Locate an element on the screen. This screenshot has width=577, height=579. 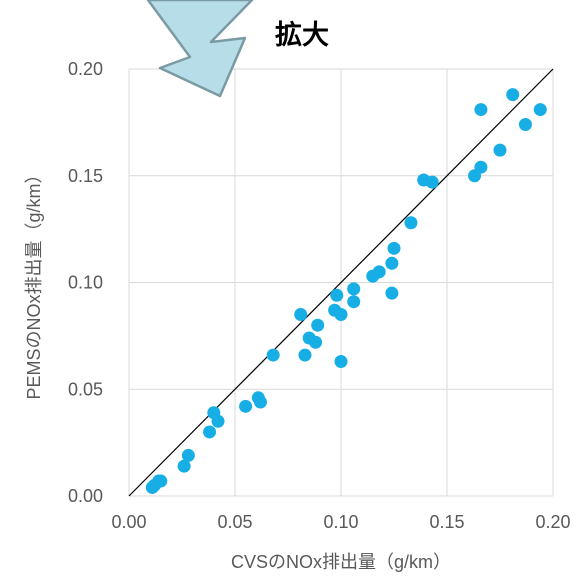
y-tick-label: 0.05 is located at coordinates (85, 389).